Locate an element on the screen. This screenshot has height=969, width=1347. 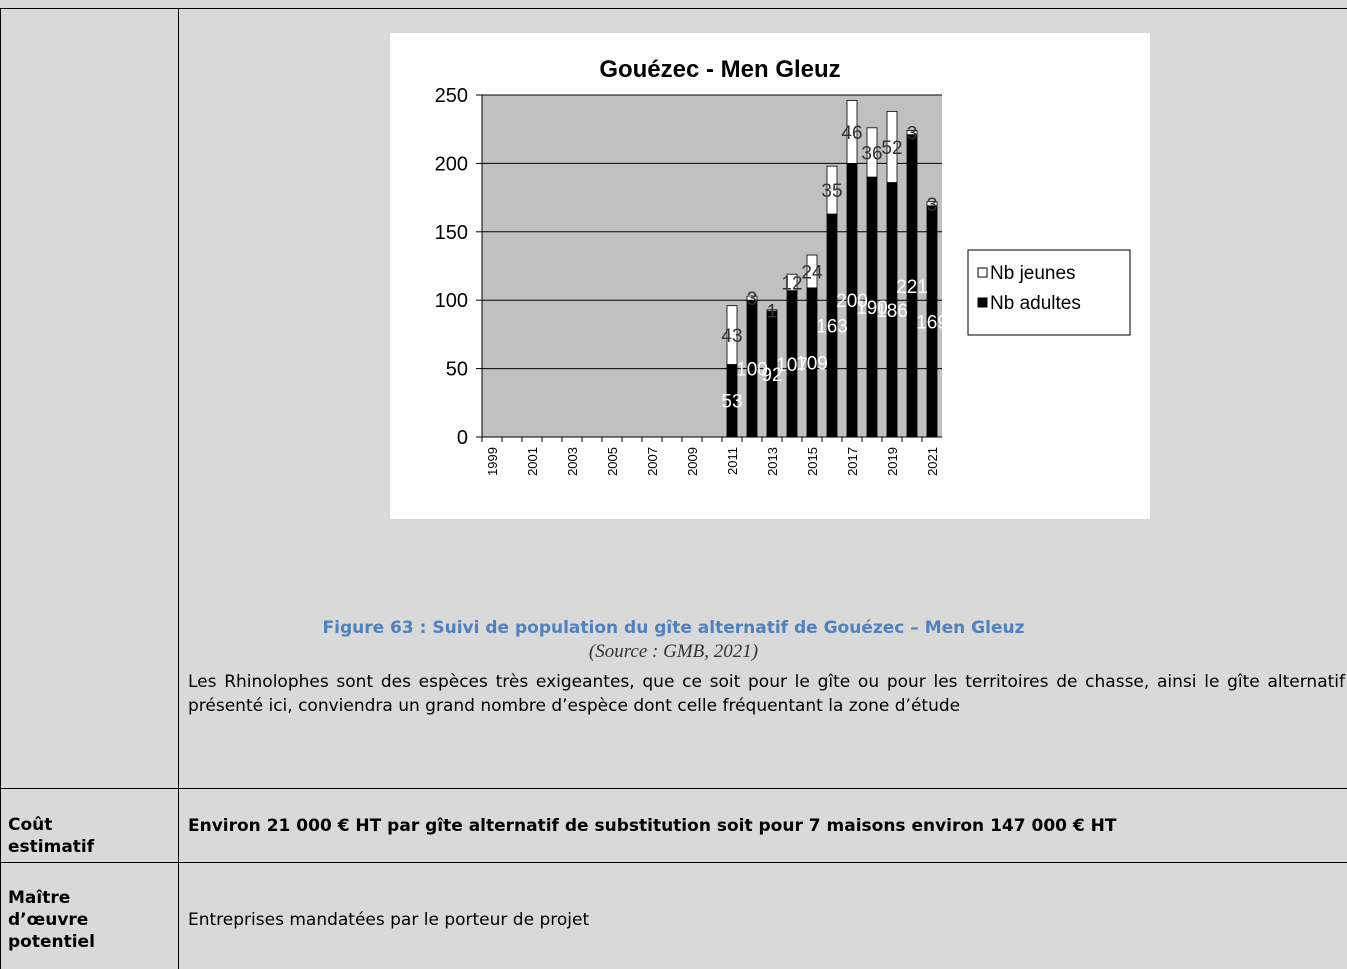
x-tick-label: 2009 is located at coordinates (692, 461).